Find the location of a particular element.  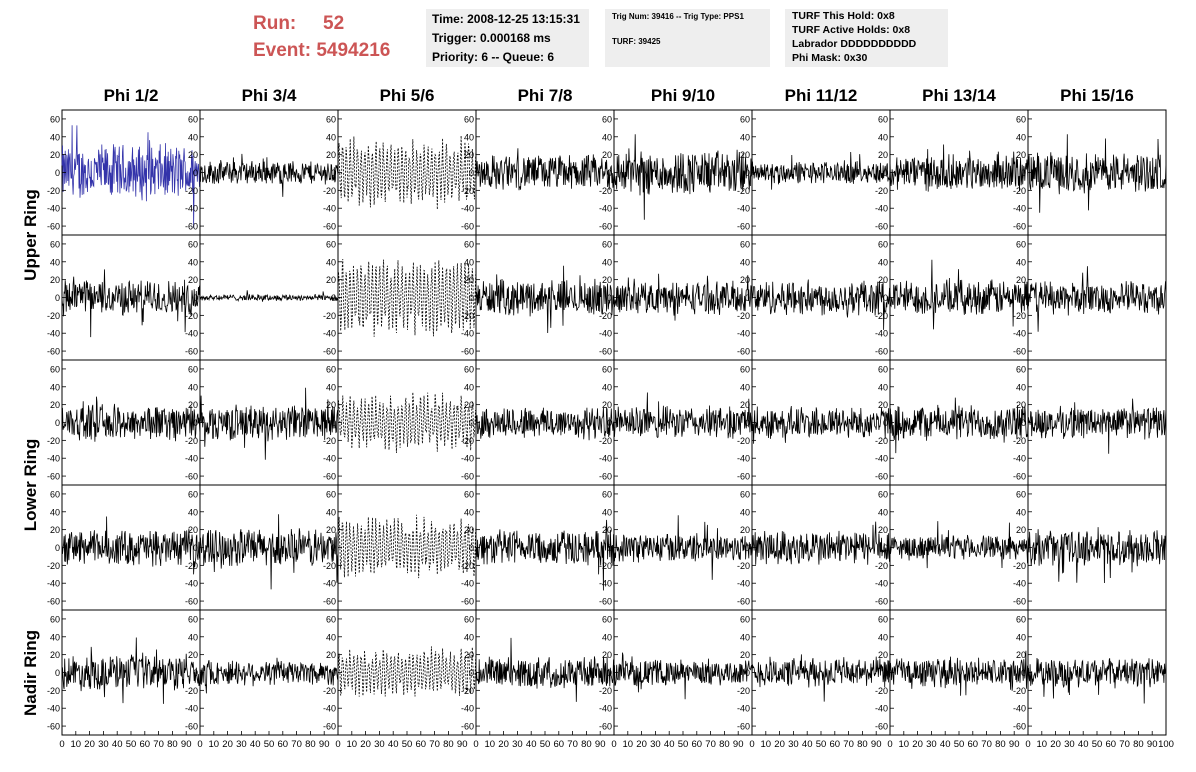

x-tick-label: 60 is located at coordinates (835, 744).